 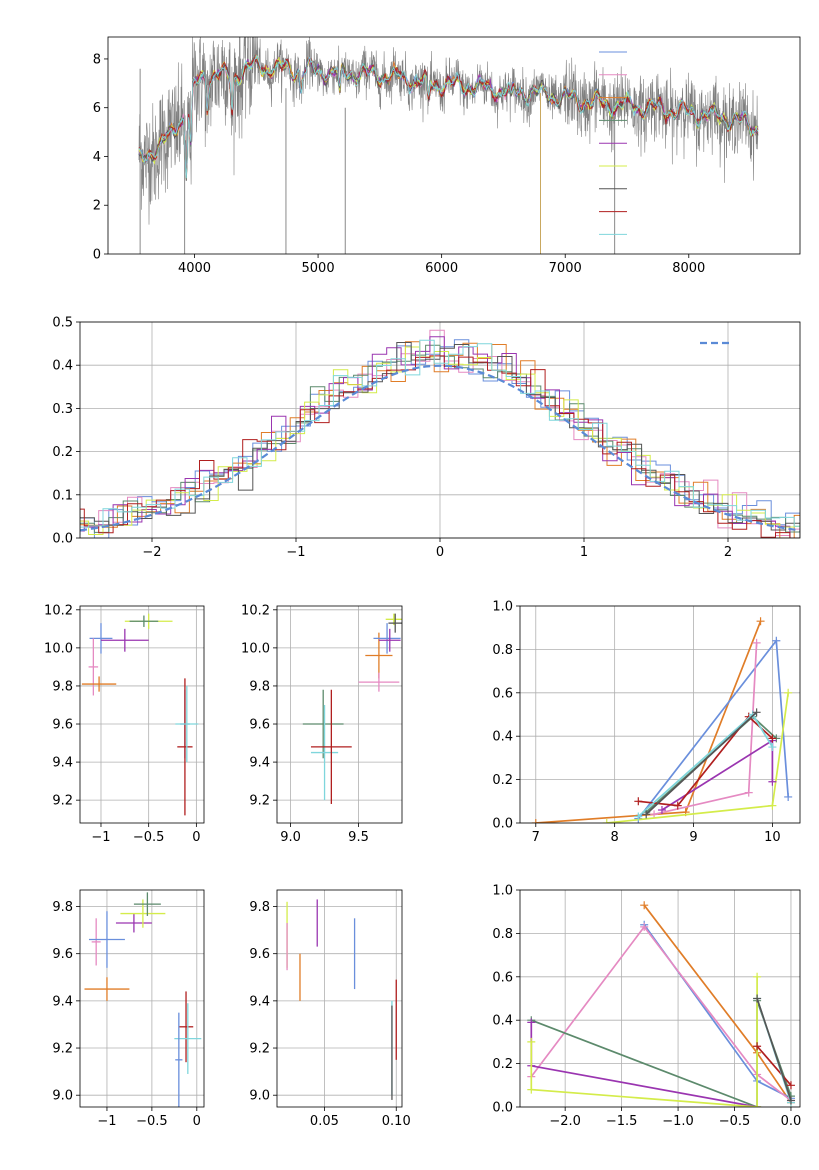 What do you see at coordinates (728, 552) in the screenshot?
I see `x-tick-label: 2` at bounding box center [728, 552].